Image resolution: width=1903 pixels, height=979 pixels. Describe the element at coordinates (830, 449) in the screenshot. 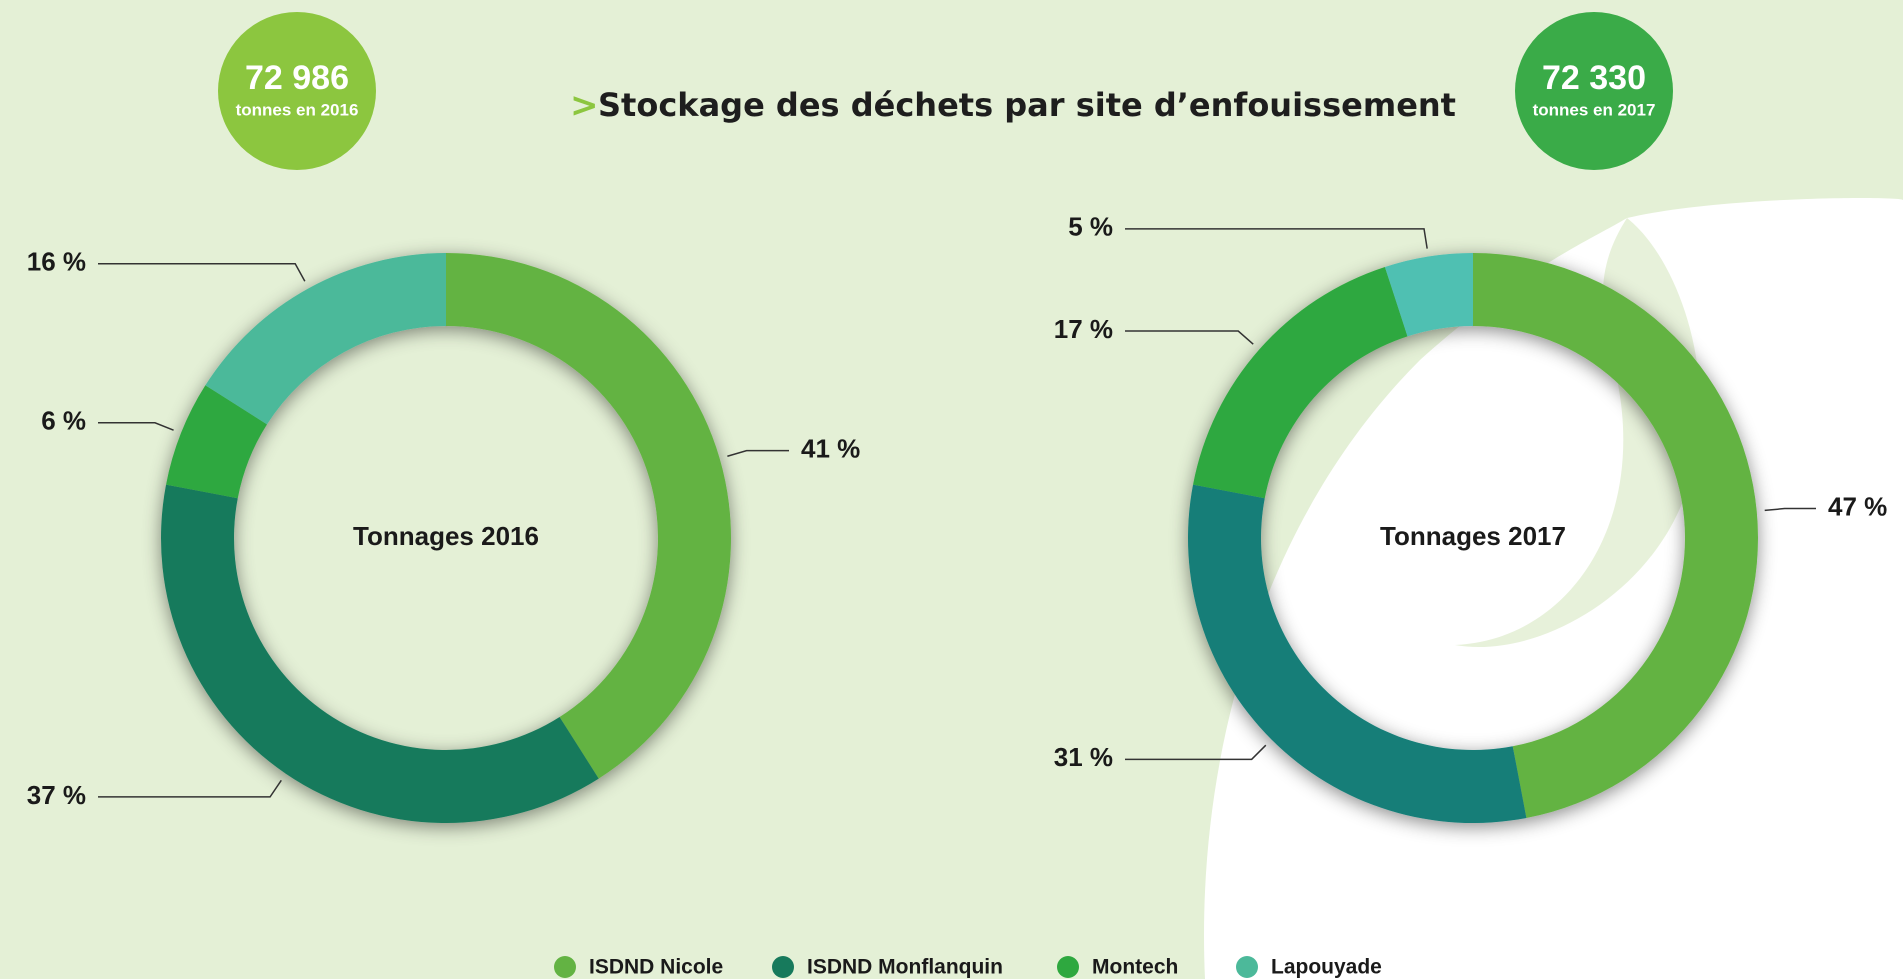

I see `value-label: 41 %` at that location.